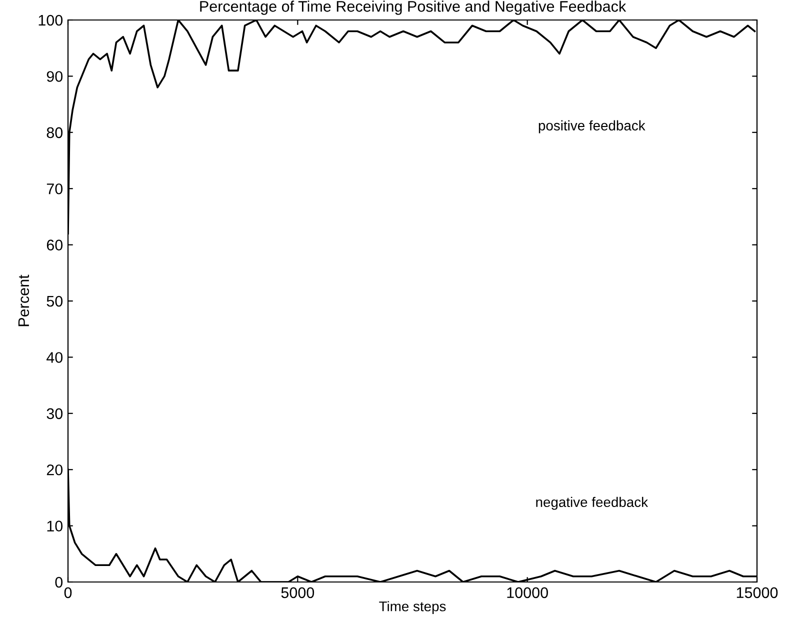 The image size is (786, 622). I want to click on y-tick-label: 40, so click(54, 357).